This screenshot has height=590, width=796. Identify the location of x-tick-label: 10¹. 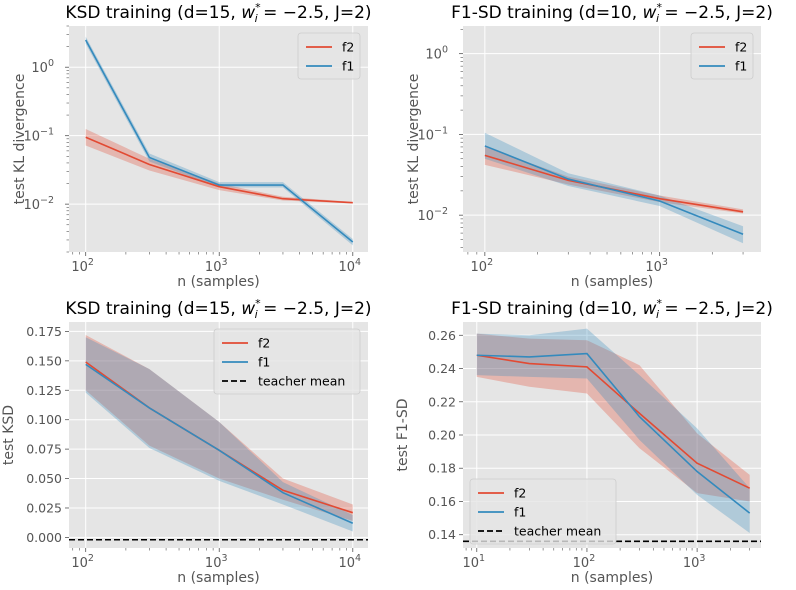
(473, 562).